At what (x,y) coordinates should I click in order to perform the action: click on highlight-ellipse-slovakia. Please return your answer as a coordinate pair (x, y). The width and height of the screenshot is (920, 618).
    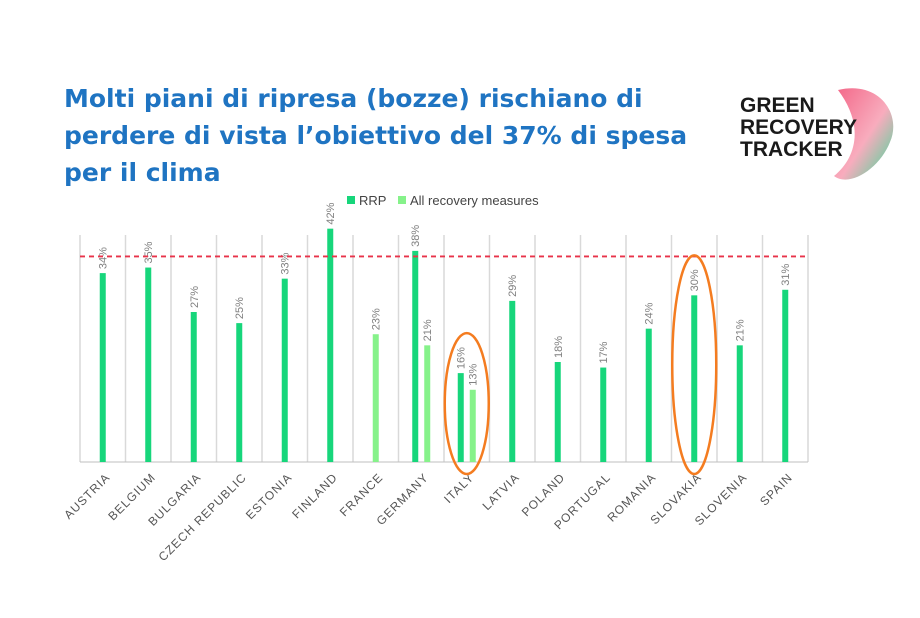
    Looking at the image, I should click on (694, 365).